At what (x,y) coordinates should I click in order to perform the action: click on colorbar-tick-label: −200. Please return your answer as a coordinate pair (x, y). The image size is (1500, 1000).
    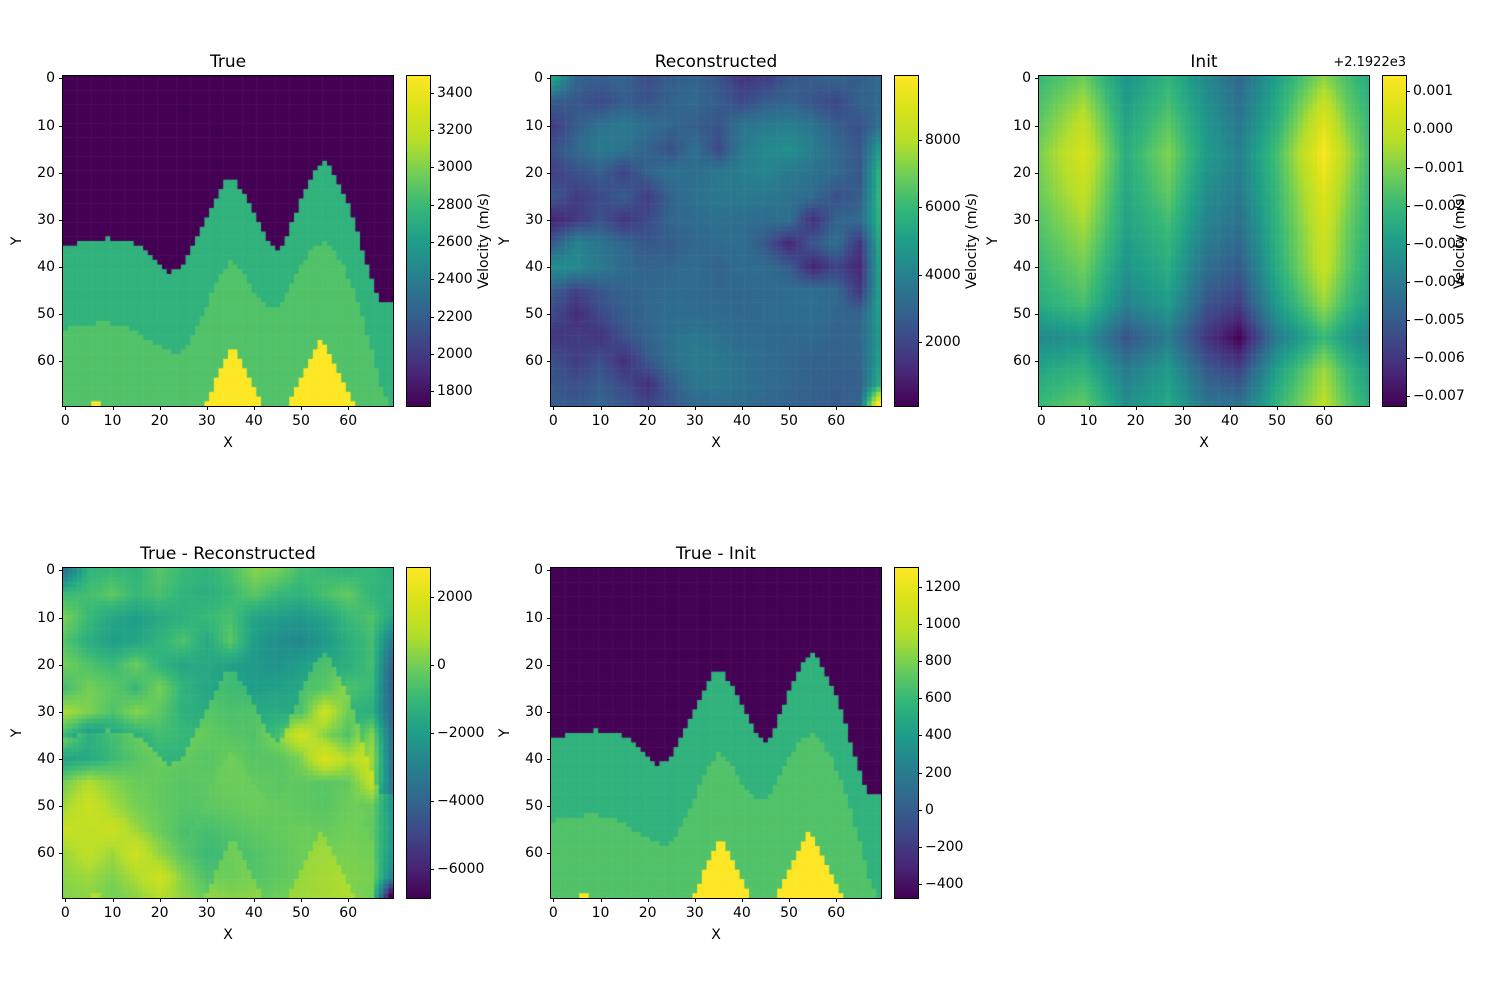
    Looking at the image, I should click on (944, 846).